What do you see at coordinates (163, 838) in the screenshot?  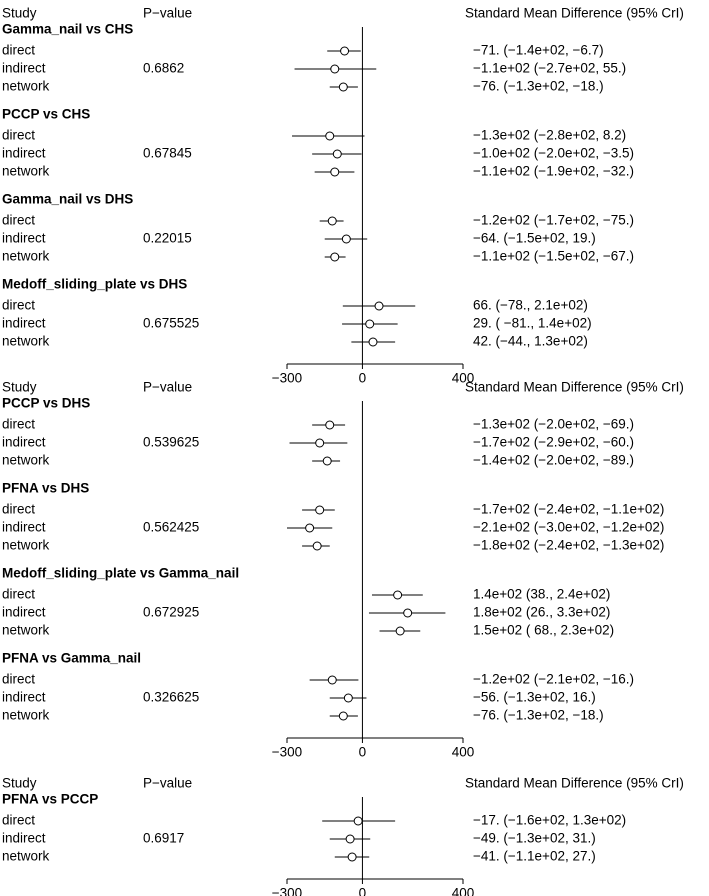 I see `p-value: 0.6917` at bounding box center [163, 838].